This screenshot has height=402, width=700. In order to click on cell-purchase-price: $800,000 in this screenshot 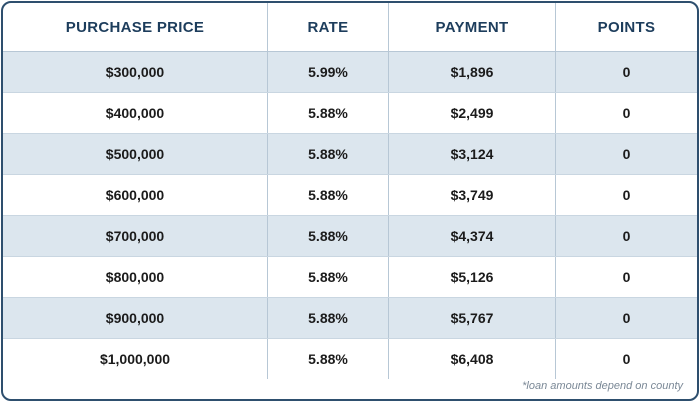, I will do `click(135, 277)`.